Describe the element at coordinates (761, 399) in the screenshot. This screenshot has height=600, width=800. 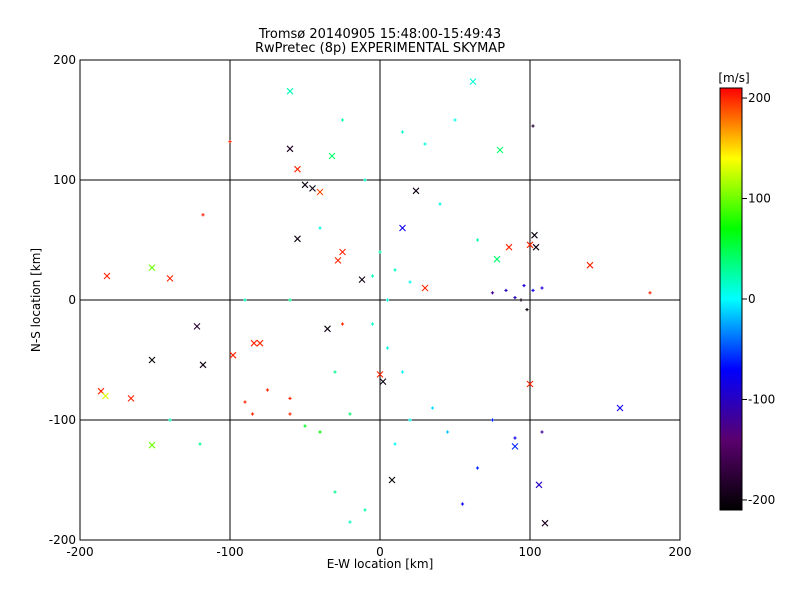
I see `colorbar-tick-label: -100` at that location.